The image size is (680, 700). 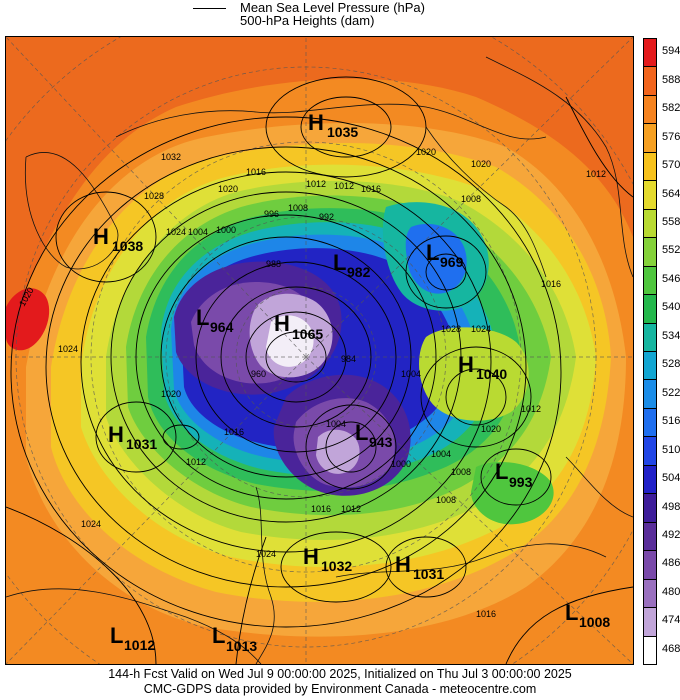 I want to click on colorbar-level-label: 528, so click(x=671, y=364).